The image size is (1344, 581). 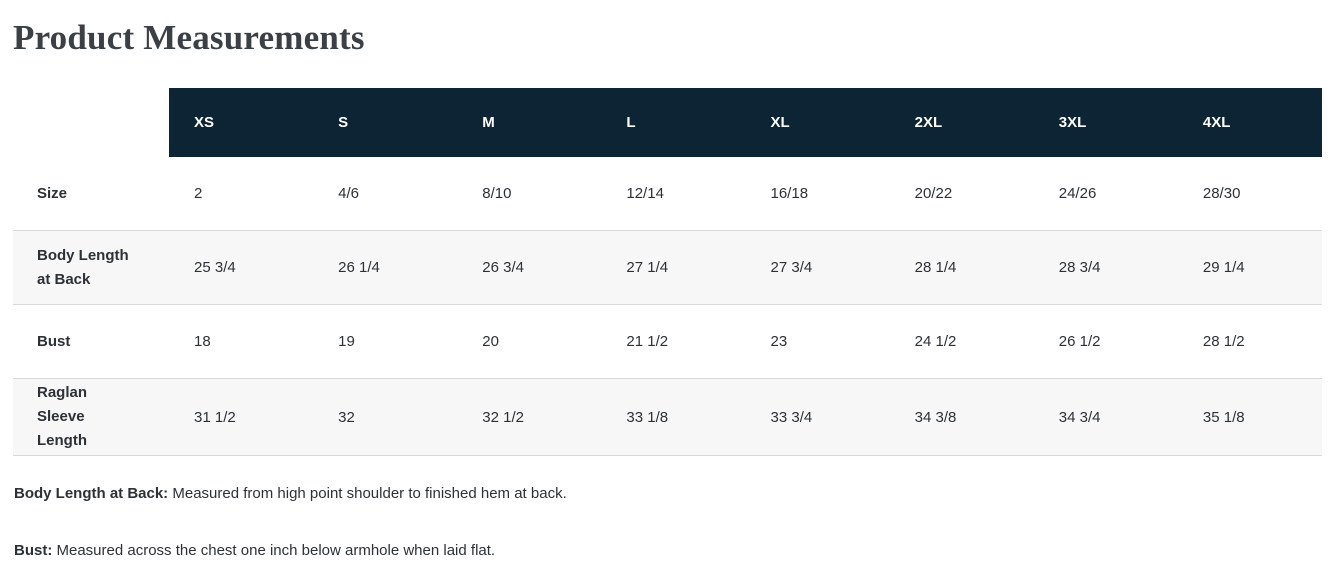 I want to click on page-title: Product Measurements, so click(x=189, y=37).